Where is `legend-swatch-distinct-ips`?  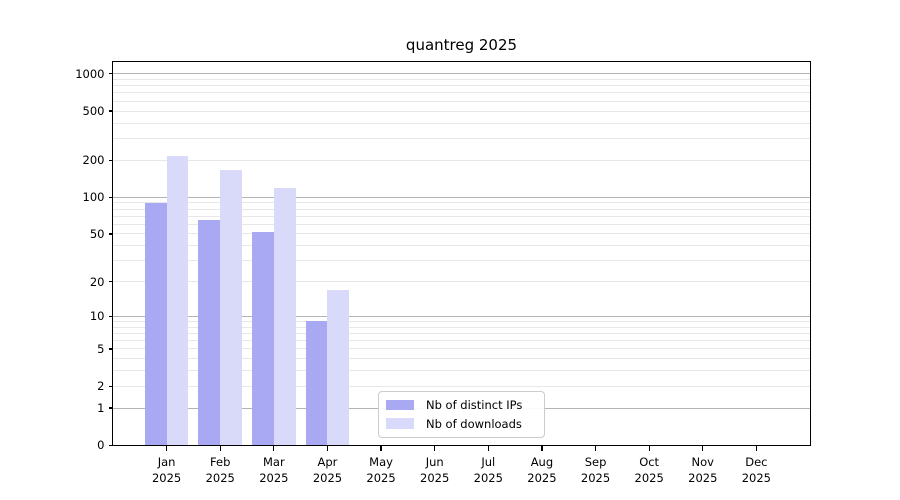
legend-swatch-distinct-ips is located at coordinates (400, 405).